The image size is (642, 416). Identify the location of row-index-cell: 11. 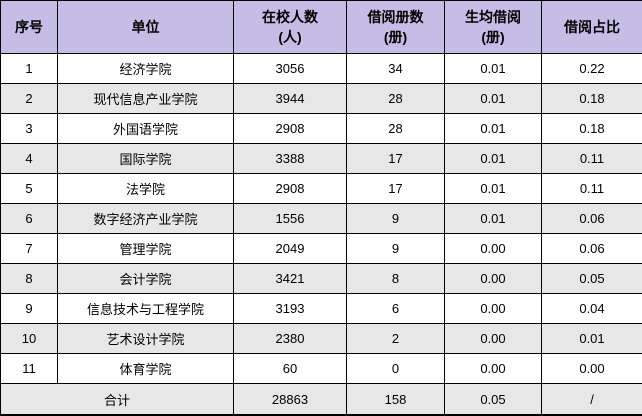
(29, 369).